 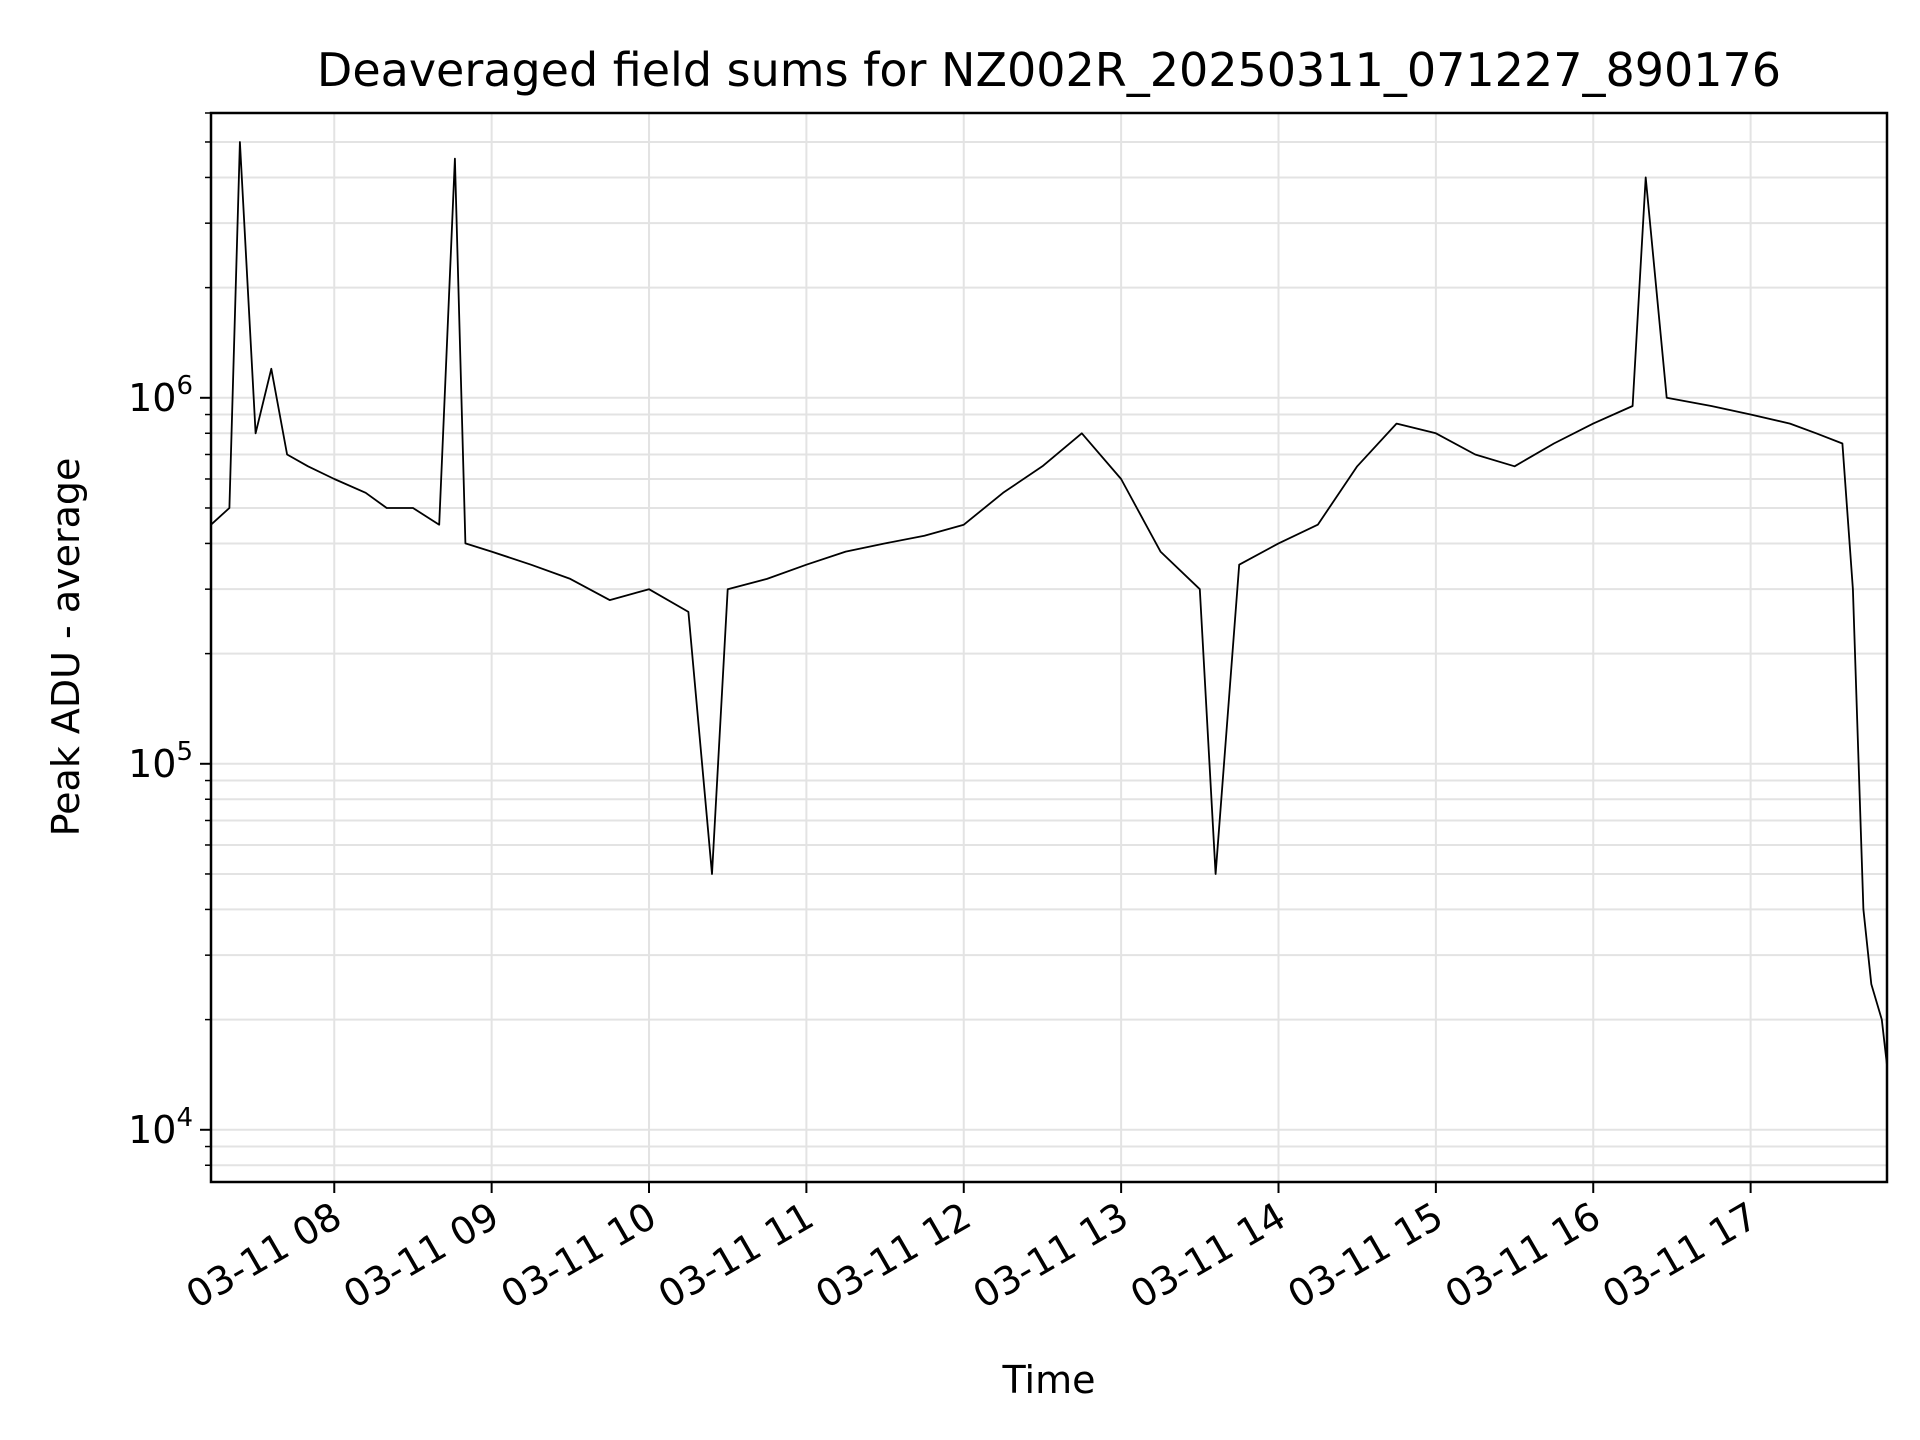 I want to click on y-tick-label: 10⁴, so click(x=160, y=1127).